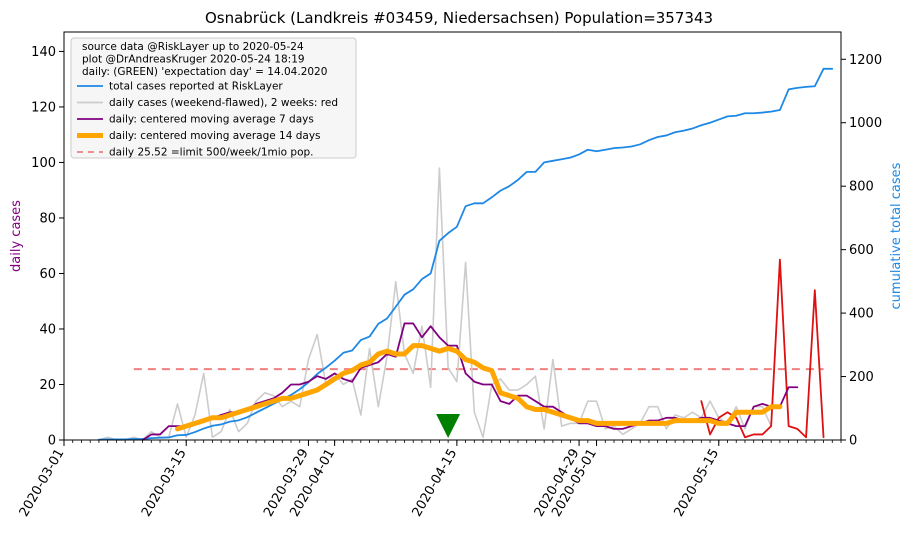 This screenshot has height=536, width=915. I want to click on y-left-tick-label: 60, so click(47, 274).